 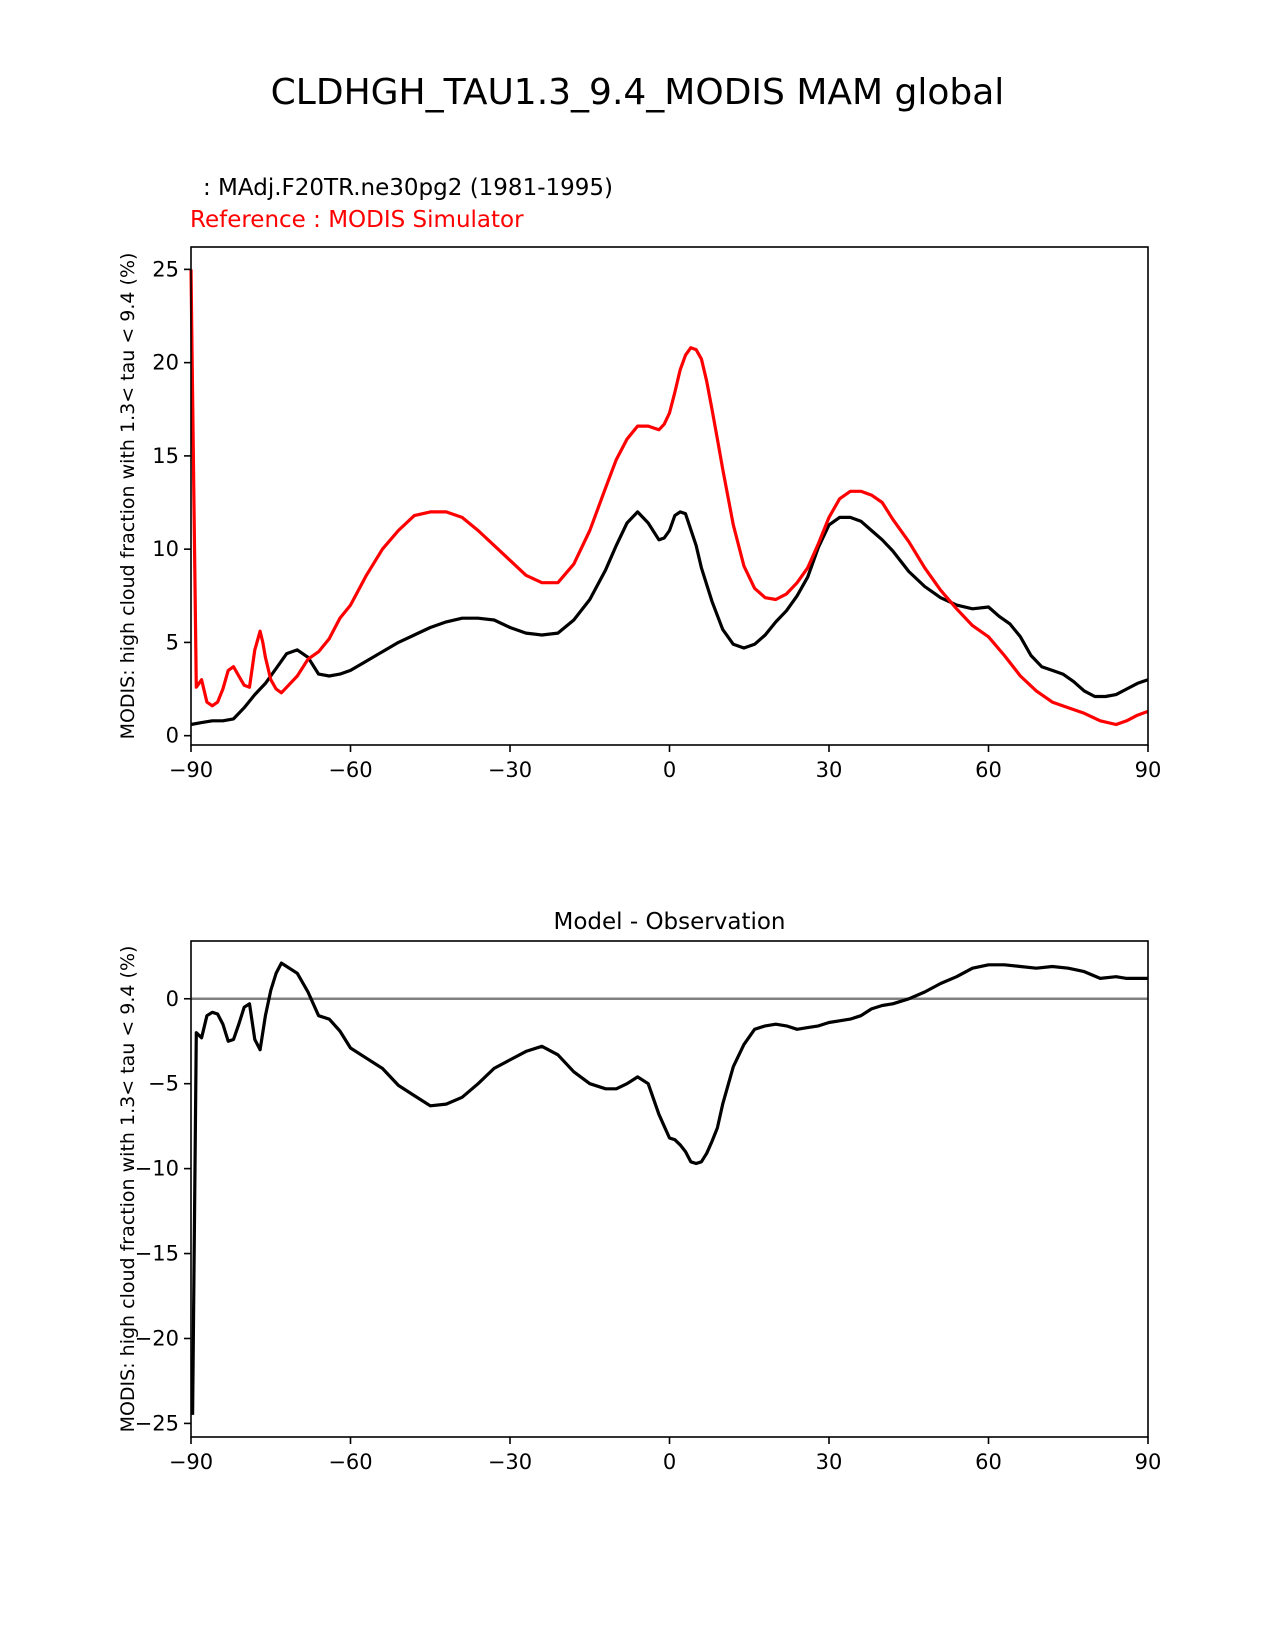 What do you see at coordinates (157, 1169) in the screenshot?
I see `y-tick-label: −10` at bounding box center [157, 1169].